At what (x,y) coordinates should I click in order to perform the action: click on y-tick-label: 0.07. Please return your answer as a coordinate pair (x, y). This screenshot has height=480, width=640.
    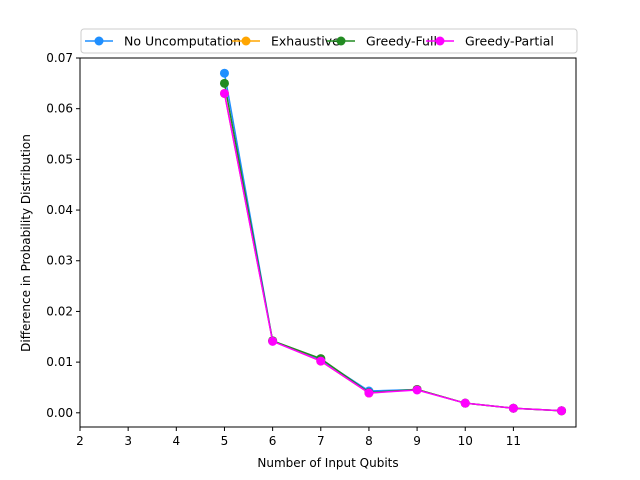
    Looking at the image, I should click on (59, 58).